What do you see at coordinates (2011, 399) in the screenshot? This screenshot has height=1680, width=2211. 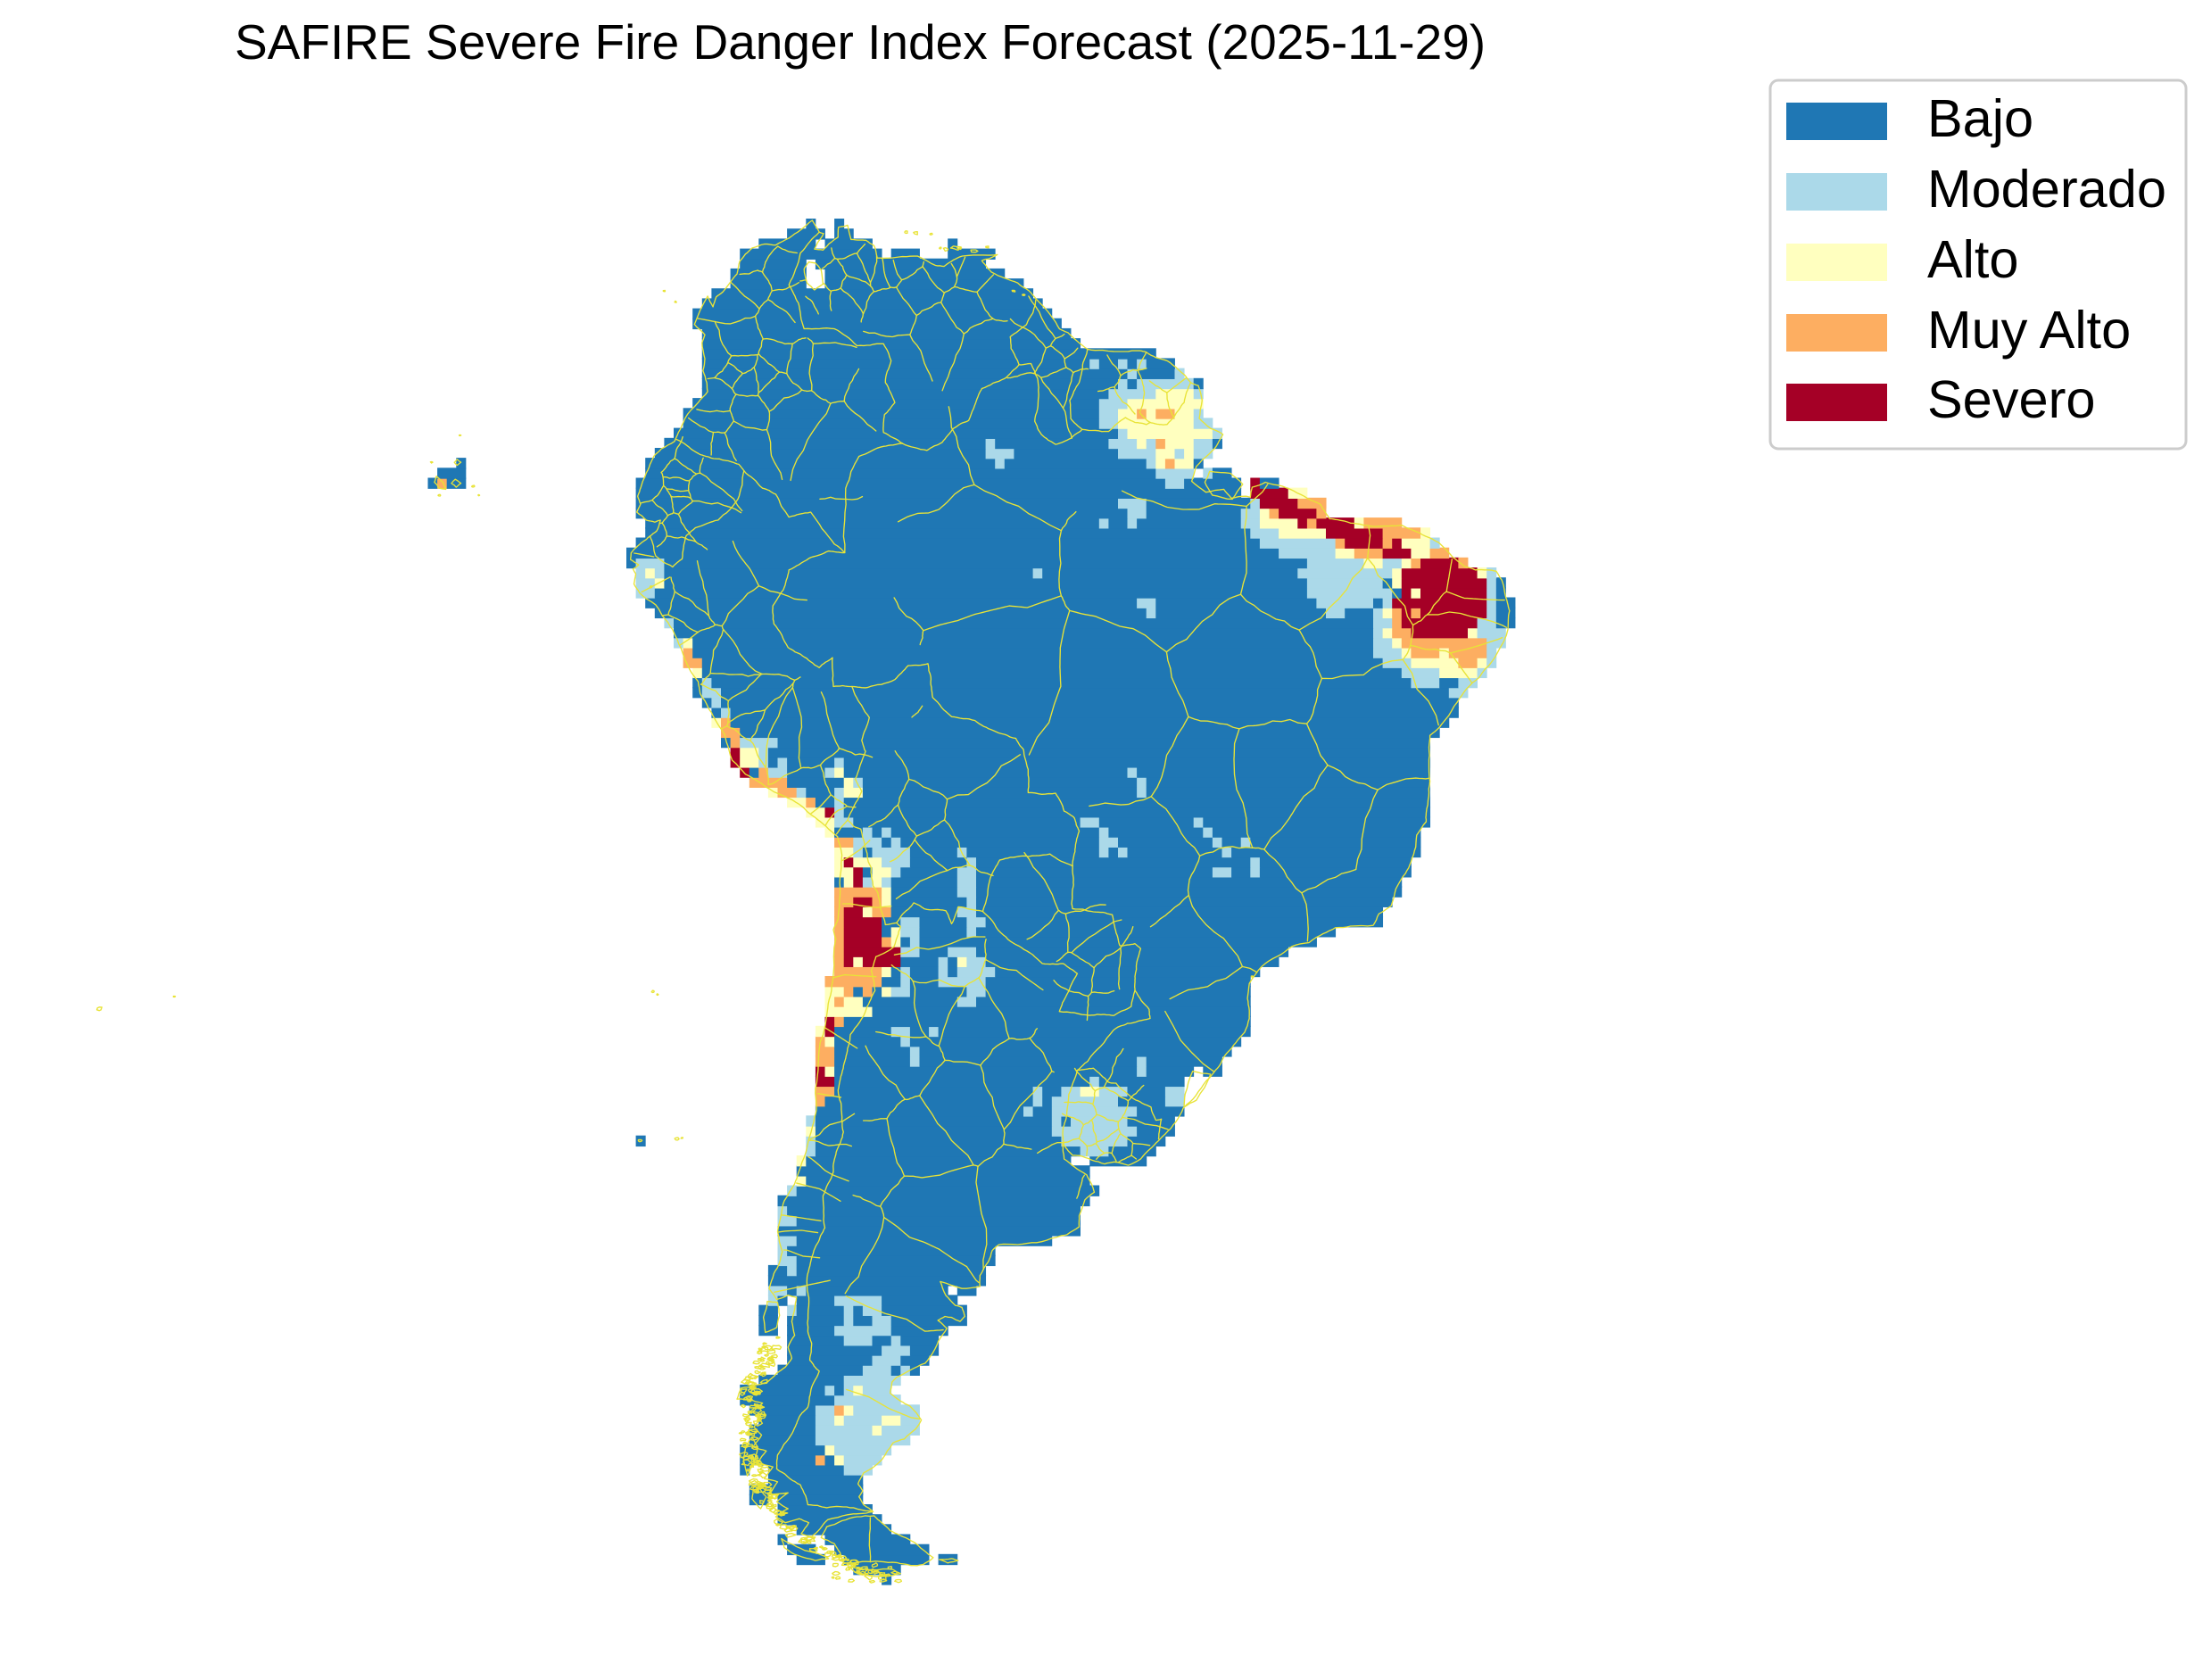 I see `svg-text: Severo` at bounding box center [2011, 399].